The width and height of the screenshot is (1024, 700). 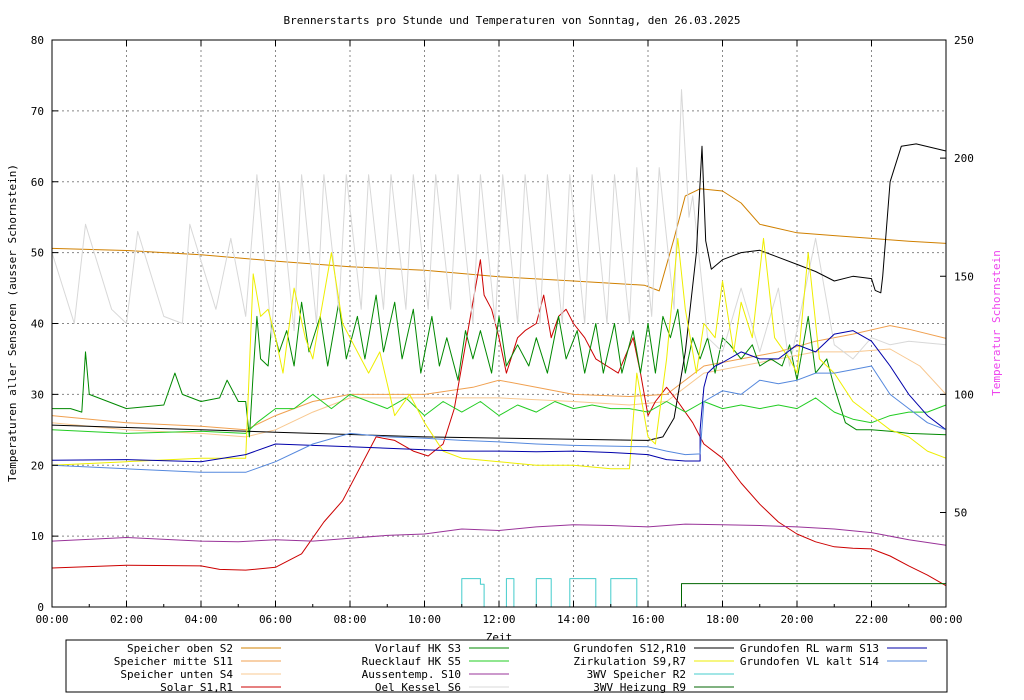 I want to click on y-tick-label: 10, so click(x=37, y=536).